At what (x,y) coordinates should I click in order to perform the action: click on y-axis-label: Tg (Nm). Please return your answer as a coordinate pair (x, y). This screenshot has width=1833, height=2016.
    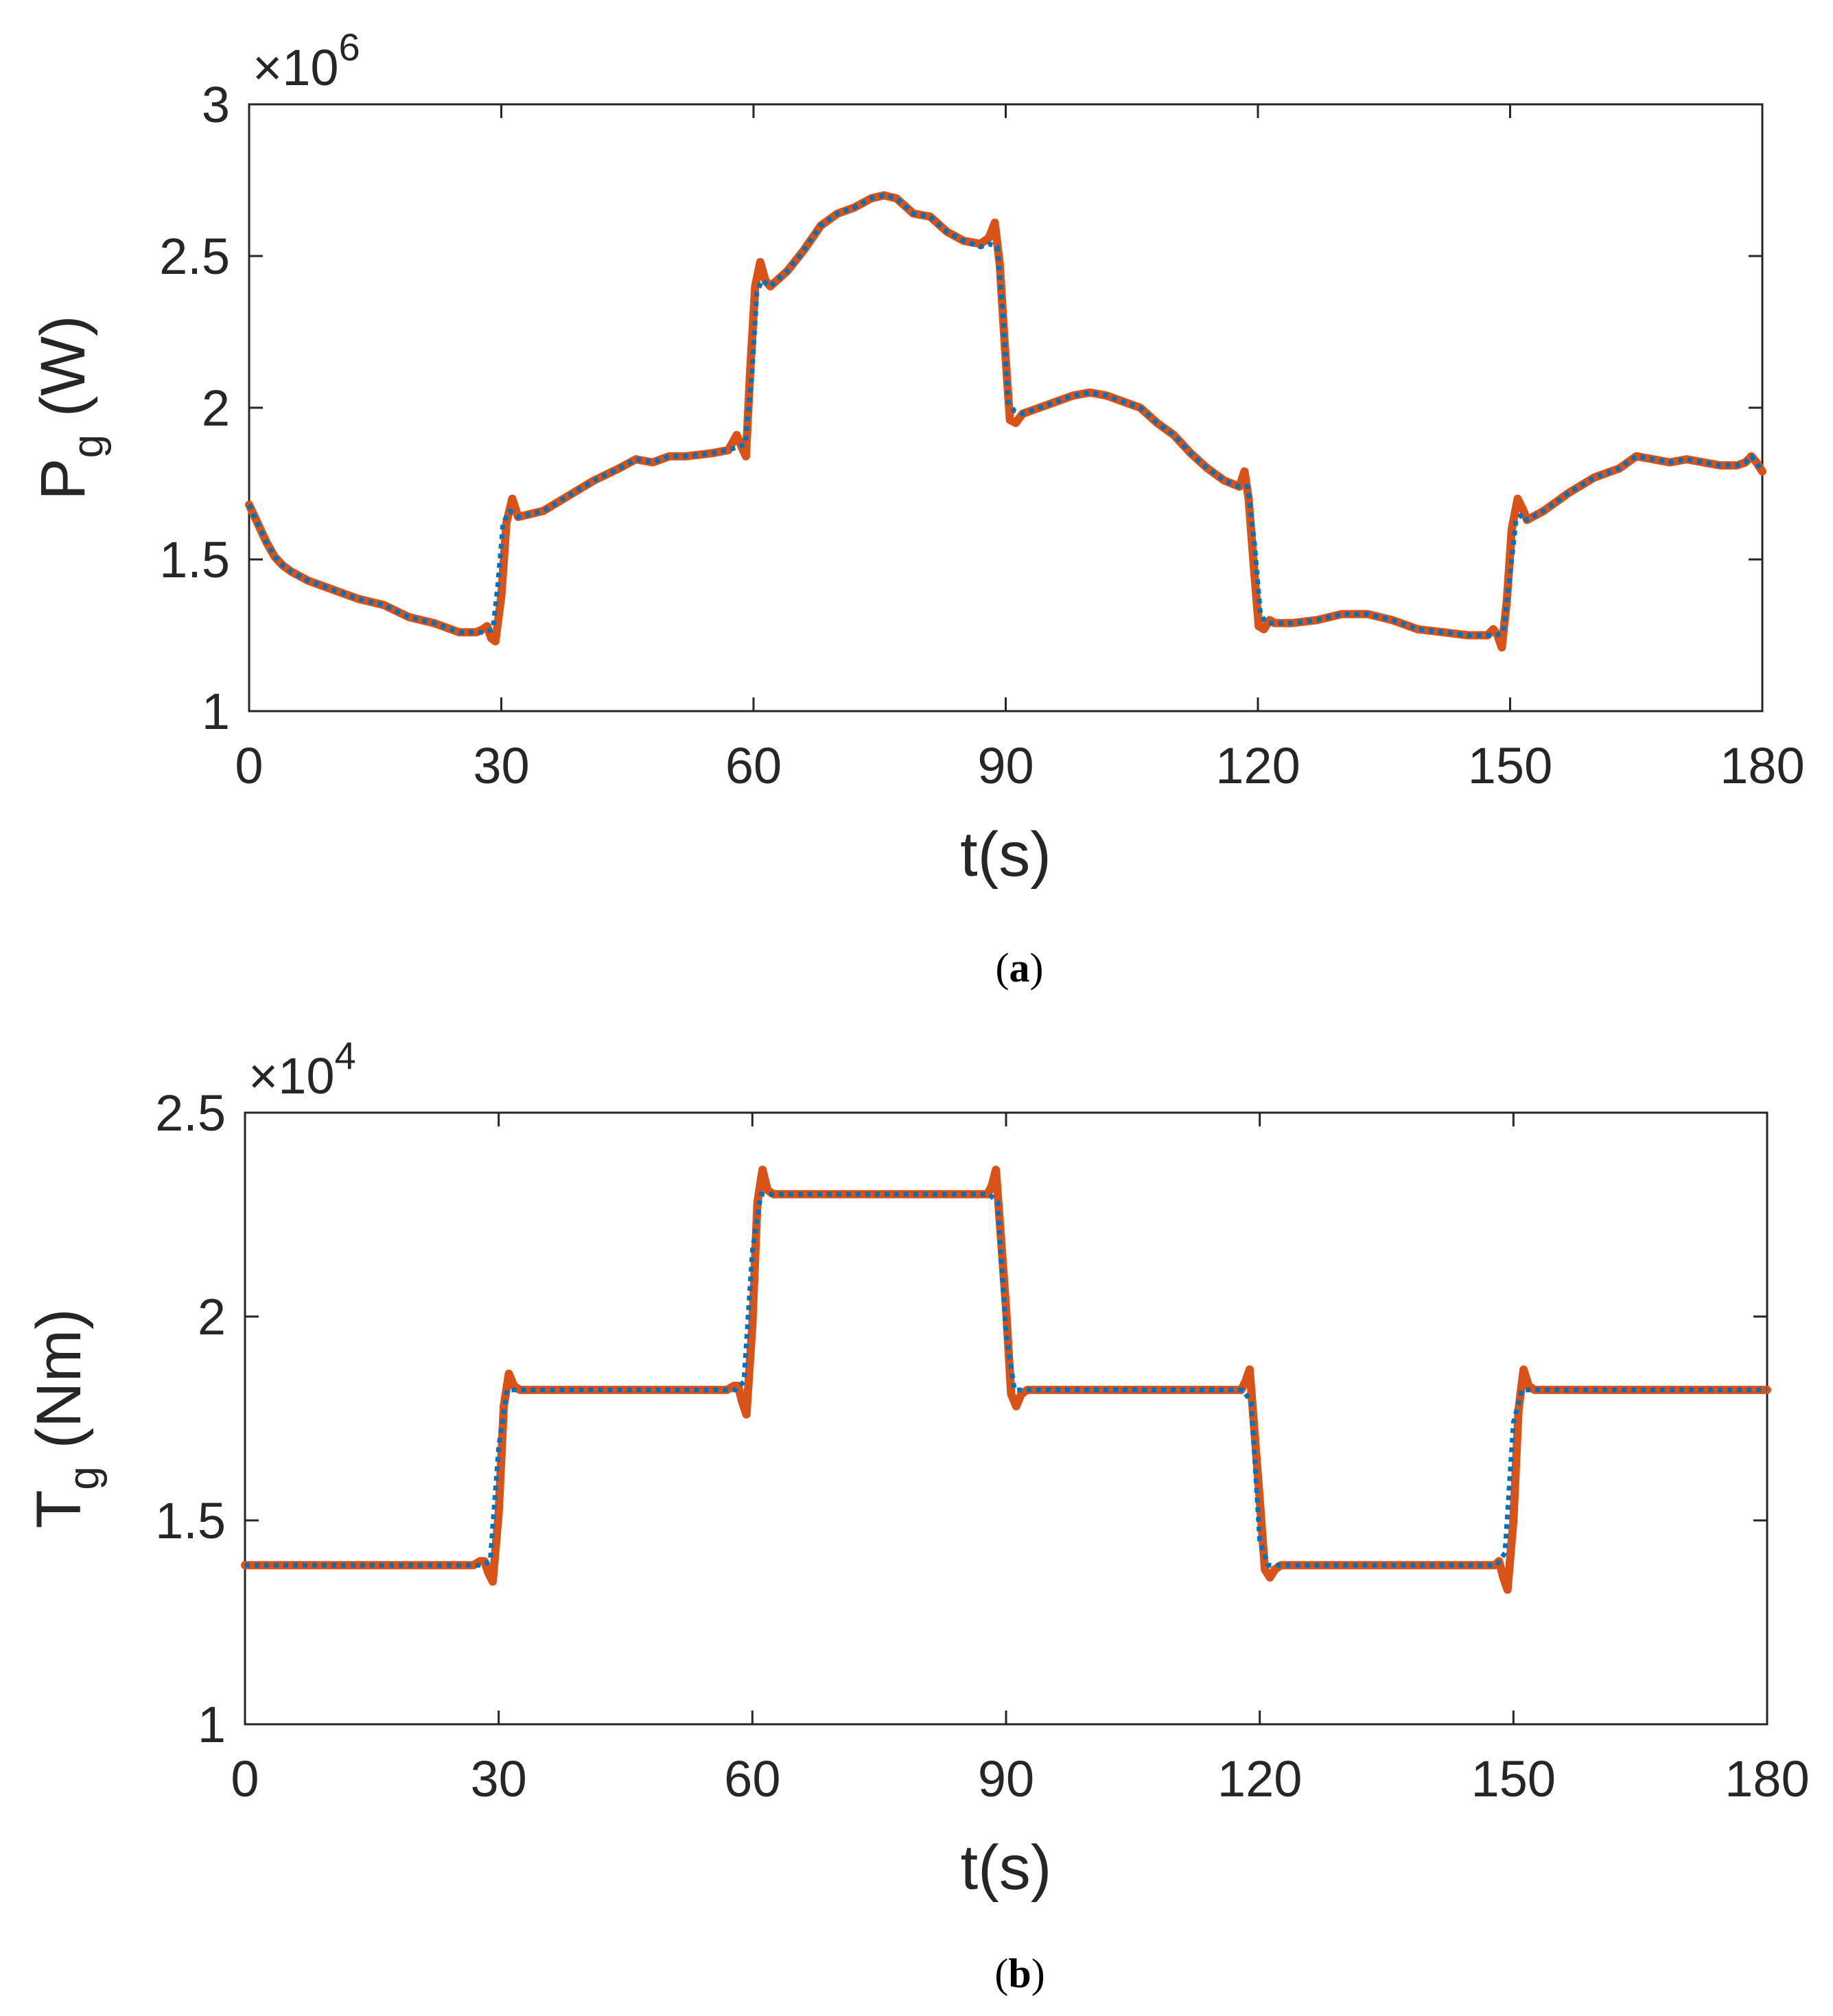
    Looking at the image, I should click on (66, 1419).